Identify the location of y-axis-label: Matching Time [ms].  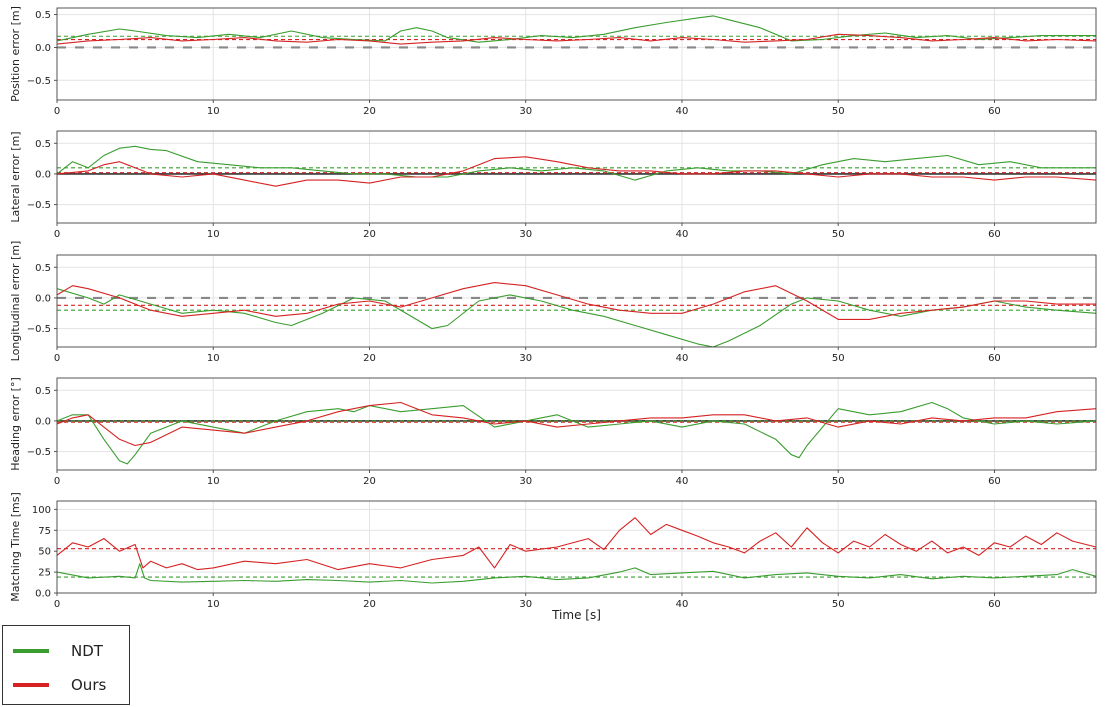
(15, 547).